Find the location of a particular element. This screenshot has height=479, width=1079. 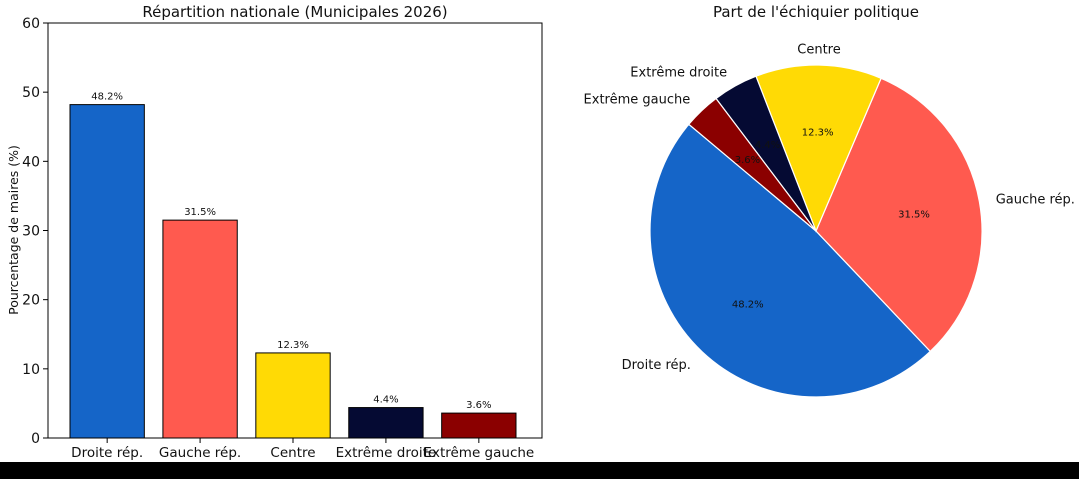

pie-percent-label: 4.4% is located at coordinates (767, 145).